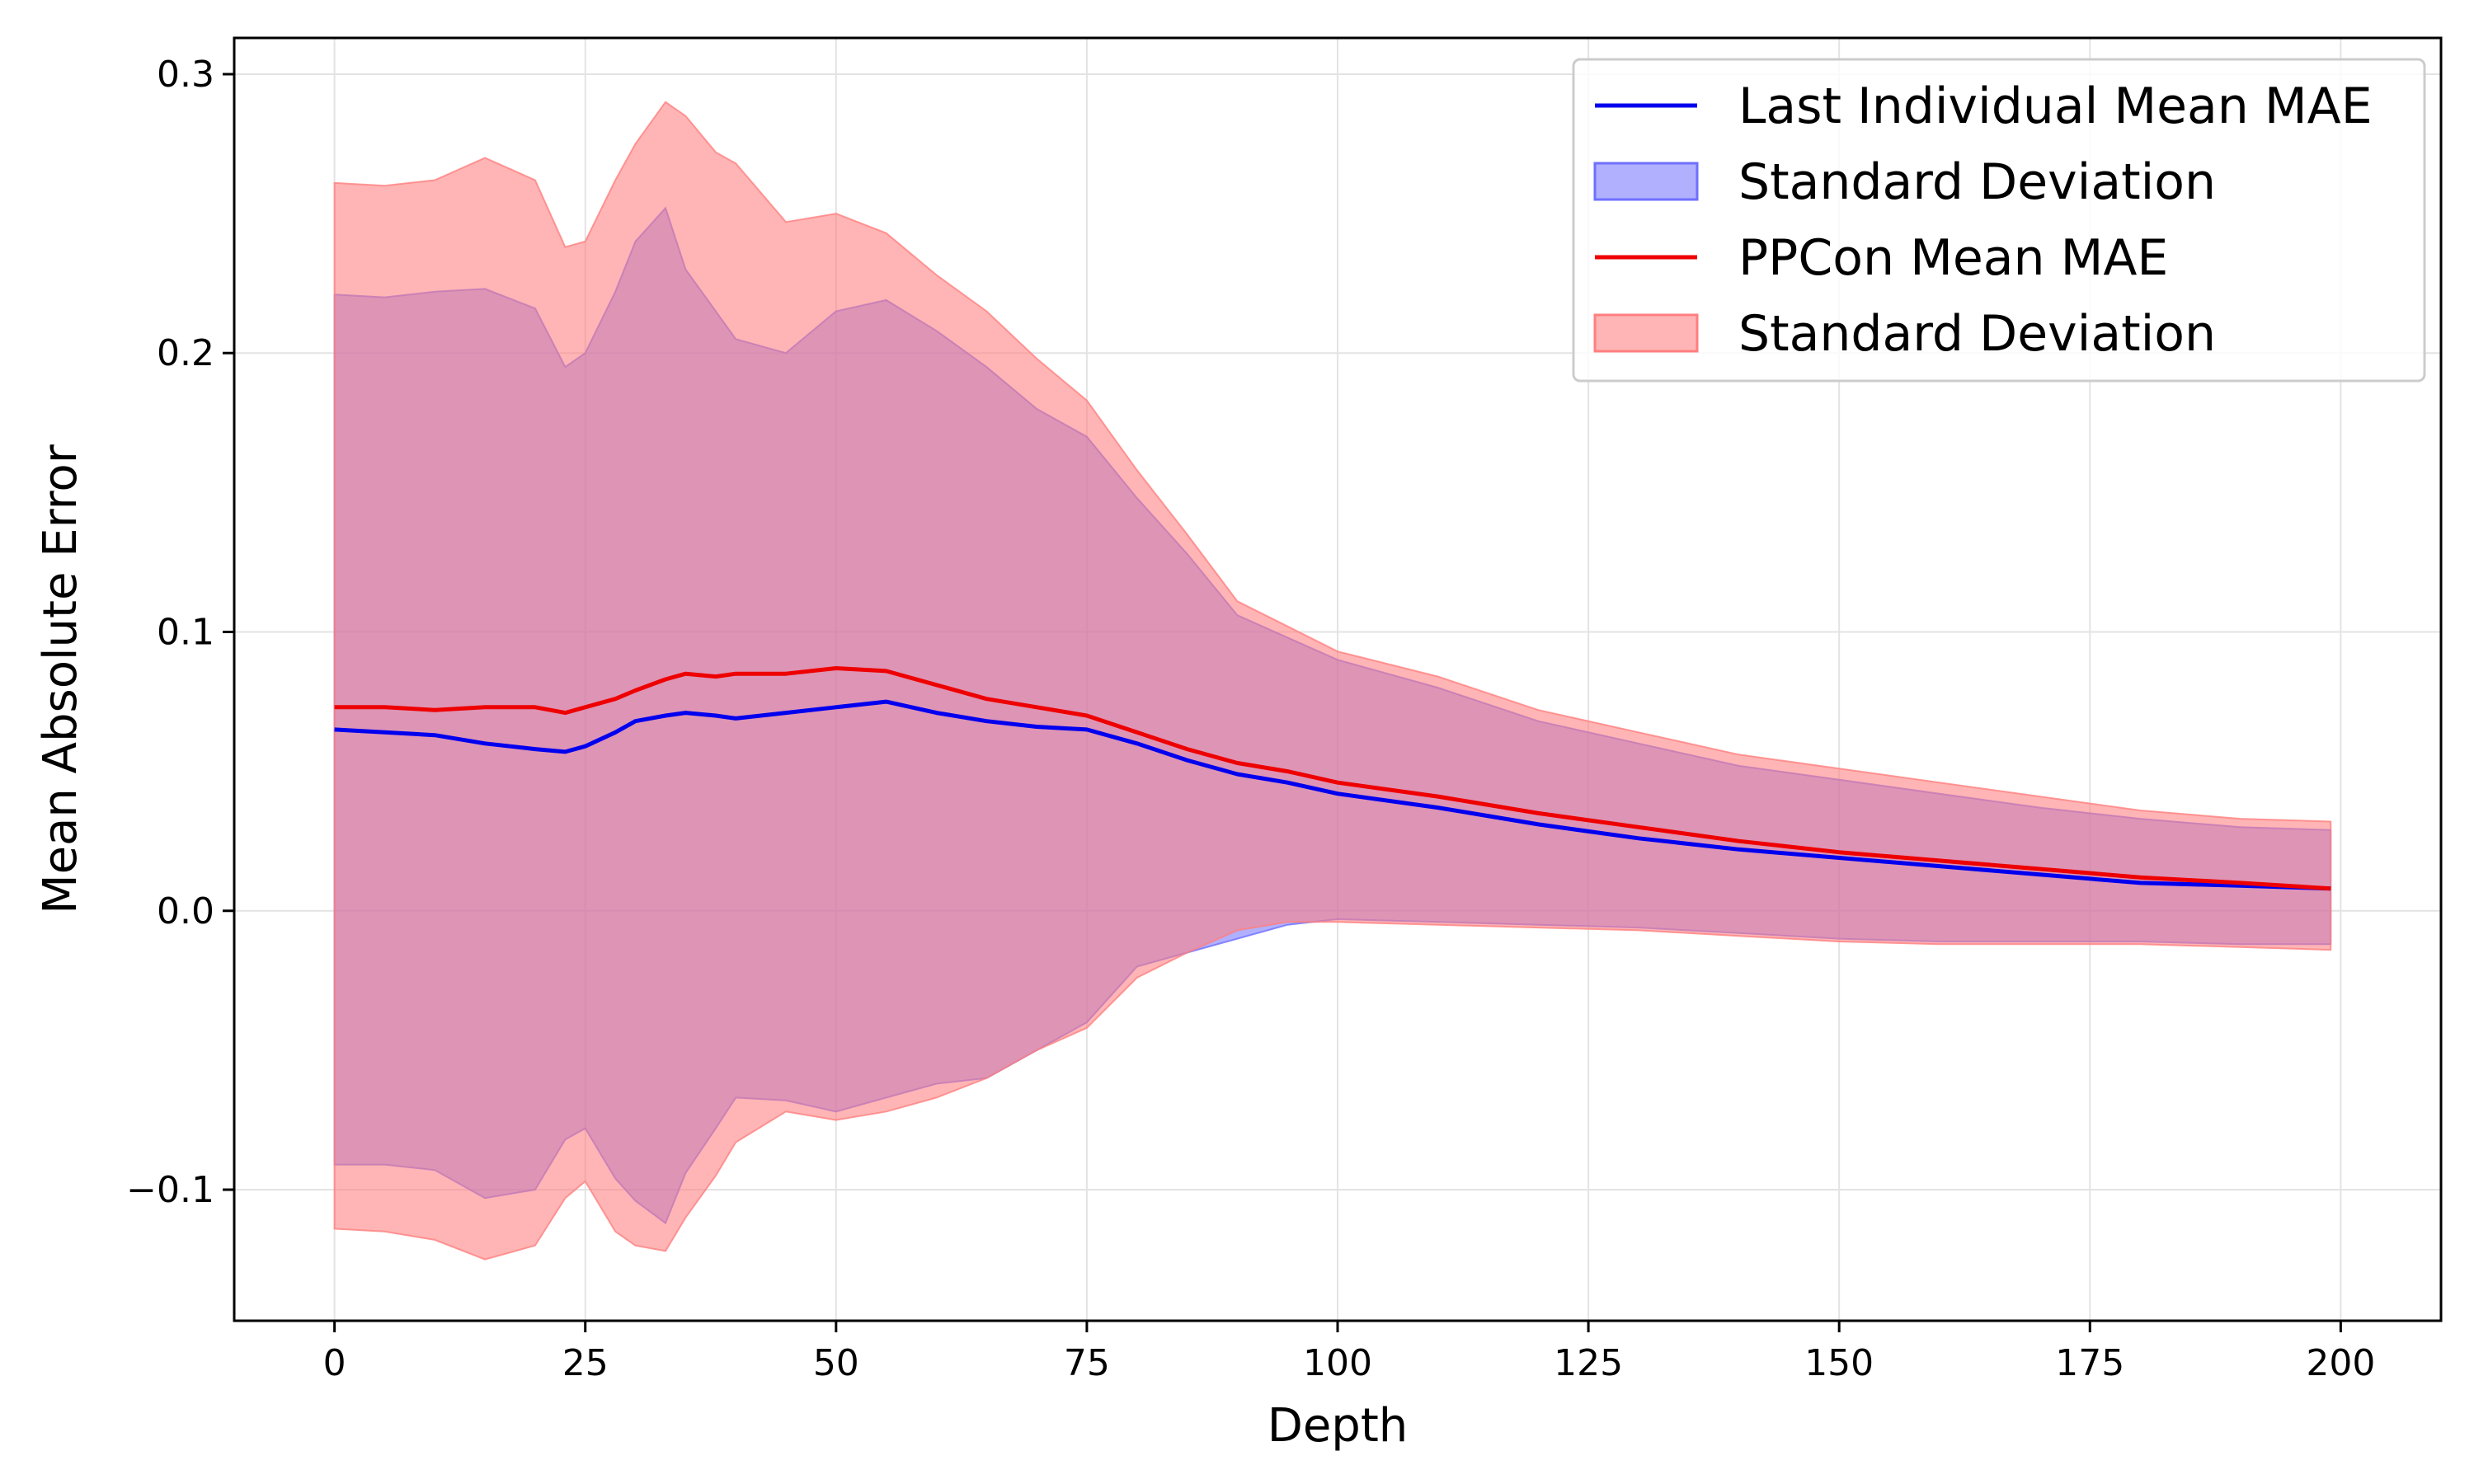 This screenshot has height=1484, width=2474. Describe the element at coordinates (1332, 795) in the screenshot. I see `last-individual-mean-line` at that location.